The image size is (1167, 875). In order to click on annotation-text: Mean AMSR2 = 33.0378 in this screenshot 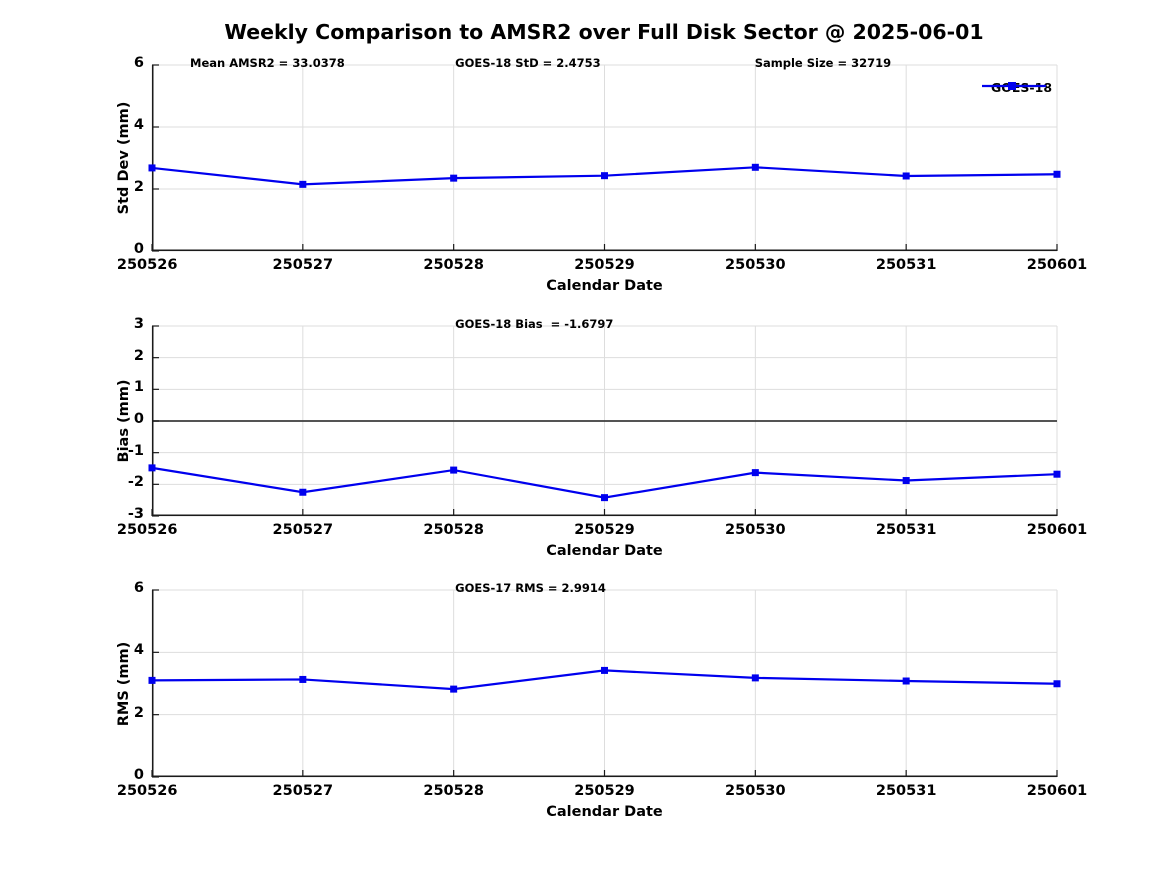, I will do `click(267, 63)`.